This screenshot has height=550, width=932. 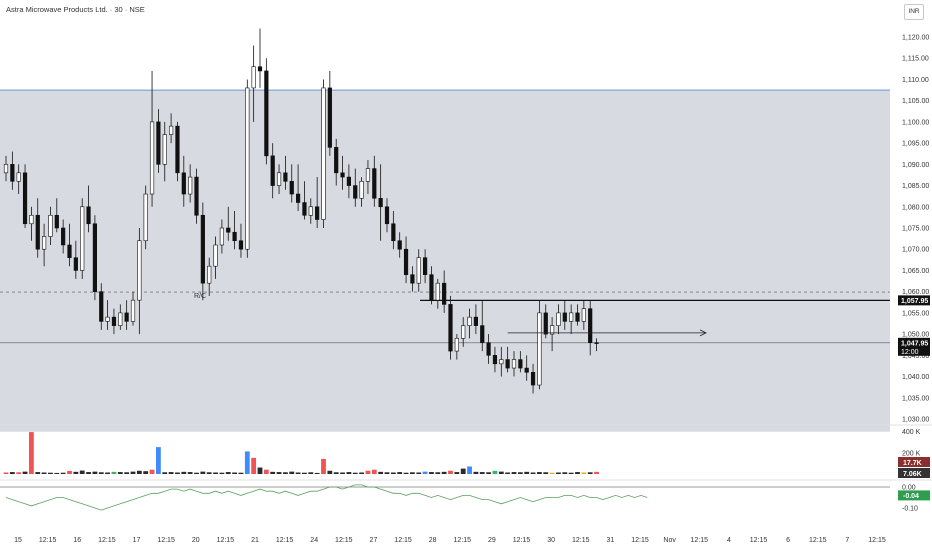 What do you see at coordinates (915, 186) in the screenshot?
I see `price-tick-label: 1,085.00` at bounding box center [915, 186].